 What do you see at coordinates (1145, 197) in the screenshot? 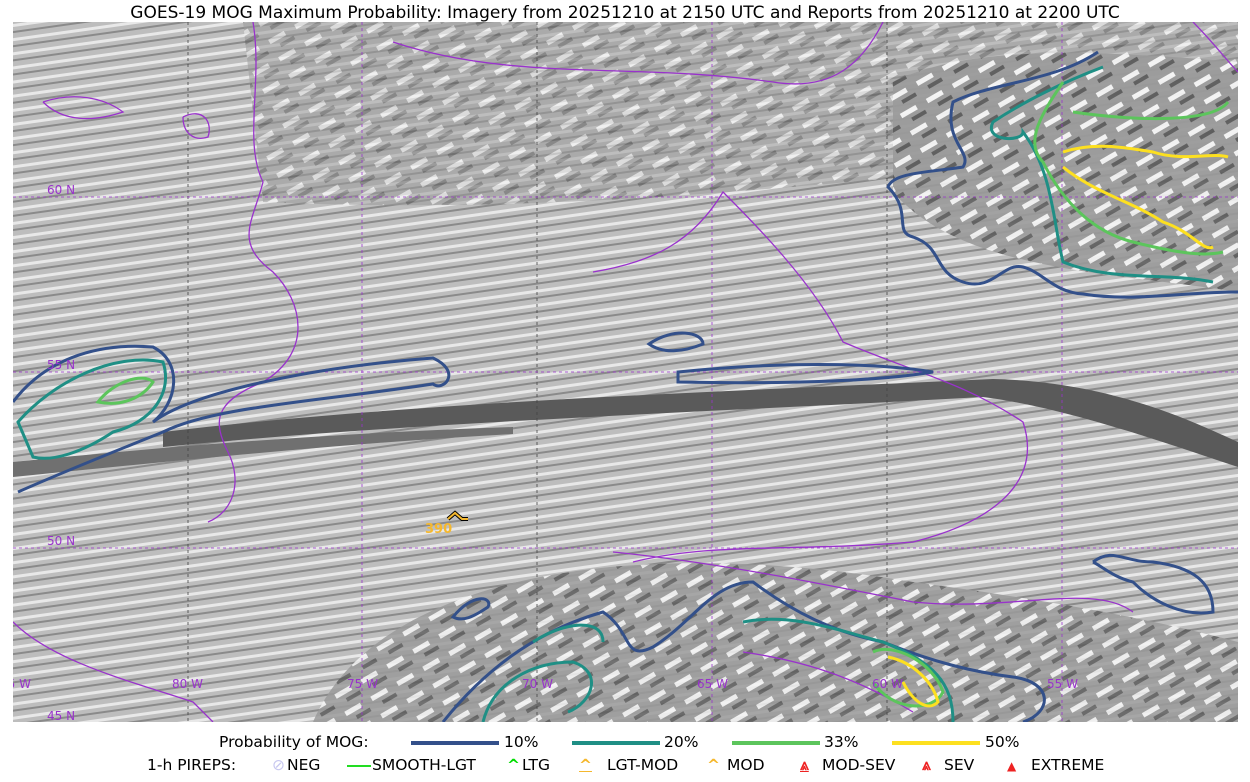
I see `contour-50-northeast` at bounding box center [1145, 197].